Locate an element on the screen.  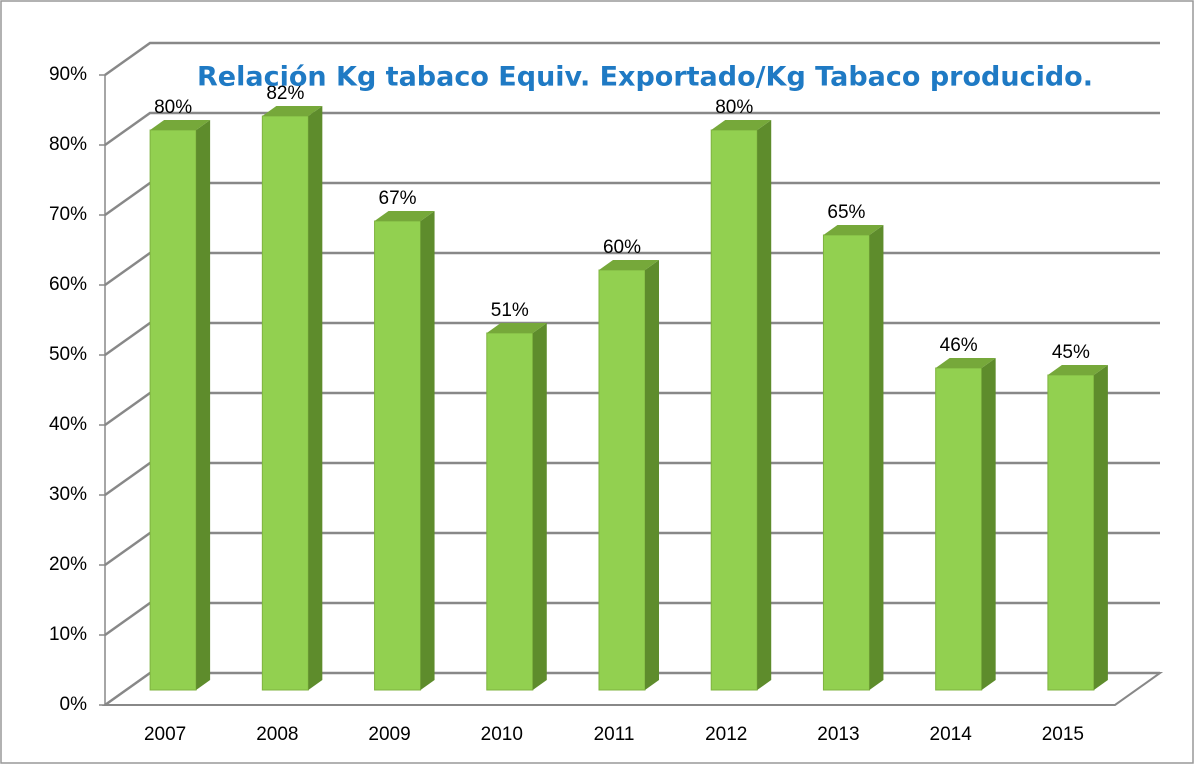
x-tick-label: 2010 is located at coordinates (502, 734).